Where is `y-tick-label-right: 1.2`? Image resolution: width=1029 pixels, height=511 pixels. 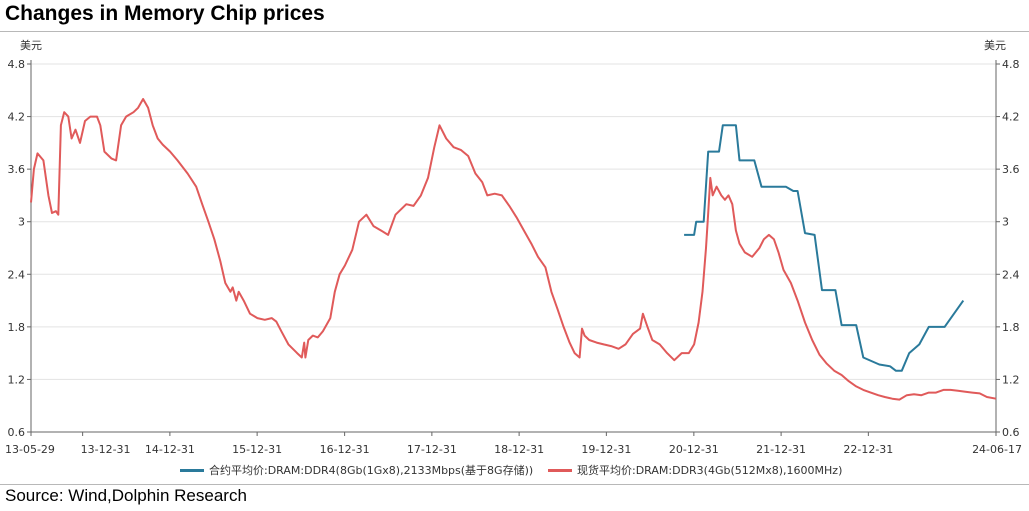
y-tick-label-right: 1.2 is located at coordinates (1011, 379).